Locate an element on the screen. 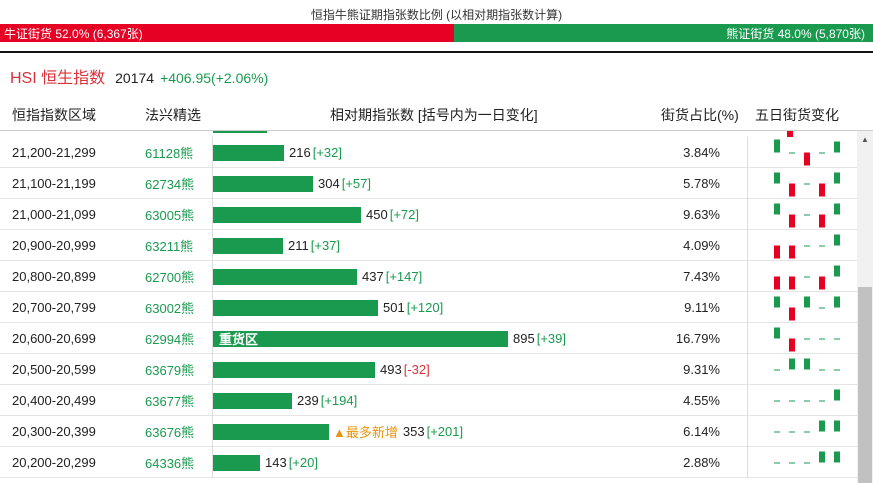 Image resolution: width=873 pixels, height=483 pixels. warrant-code-link: 63005熊 is located at coordinates (170, 215).